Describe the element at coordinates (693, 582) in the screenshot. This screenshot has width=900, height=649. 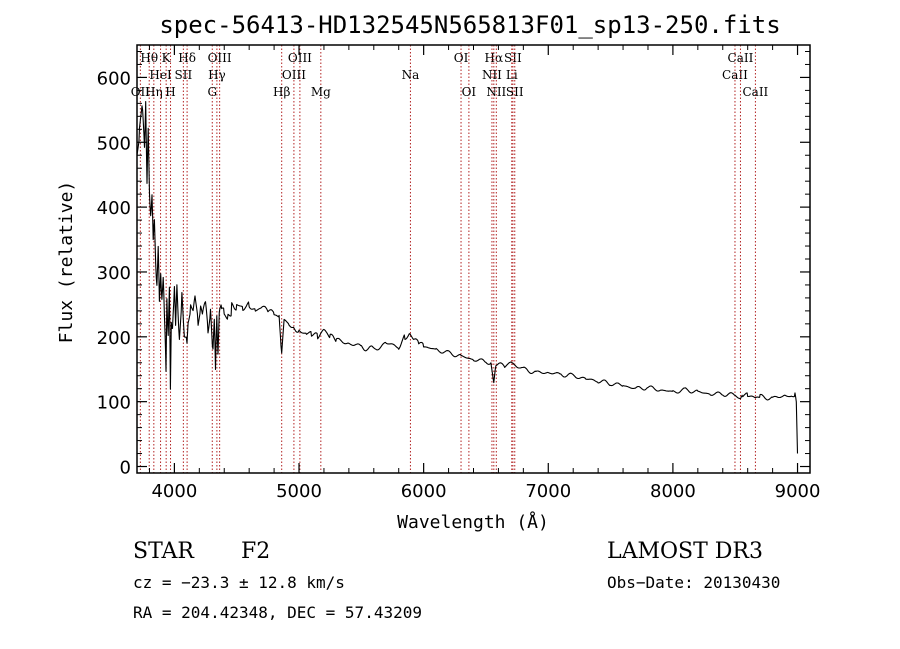
I see `observation-date: Obs−Date: 20130430` at that location.